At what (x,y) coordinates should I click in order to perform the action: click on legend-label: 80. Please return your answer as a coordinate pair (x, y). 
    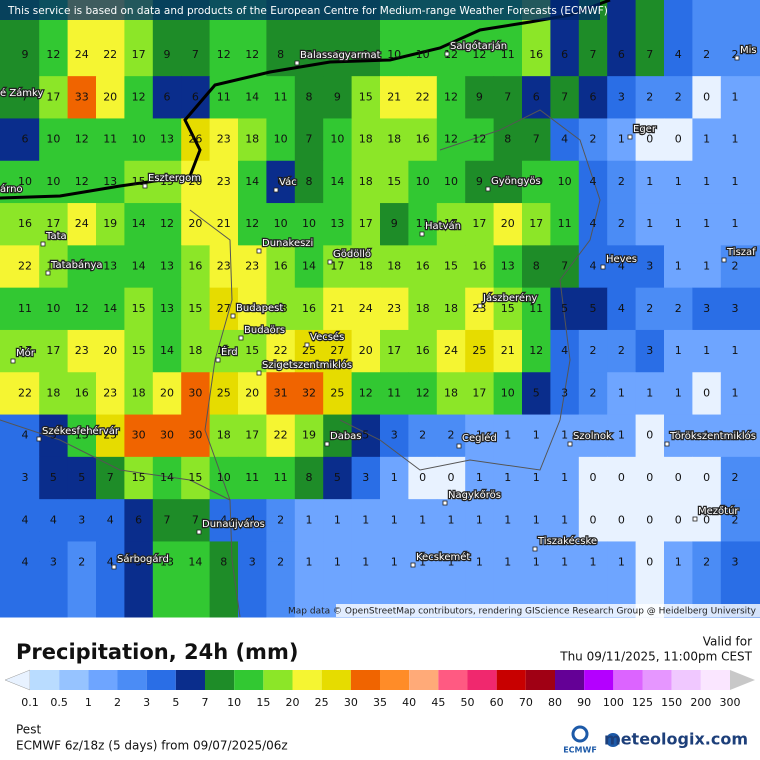
    Looking at the image, I should click on (555, 702).